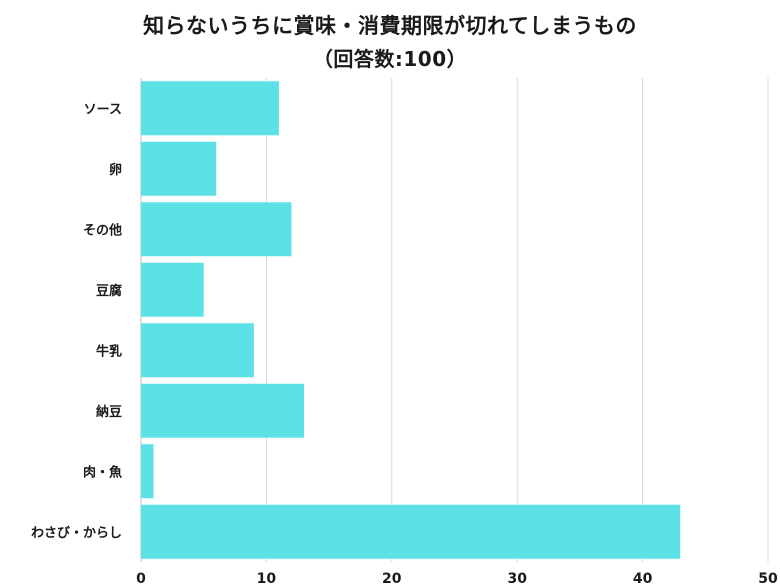 The width and height of the screenshot is (780, 585). Describe the element at coordinates (457, 578) in the screenshot. I see `tick-label-layer: 0 10 20 30 40 50` at that location.